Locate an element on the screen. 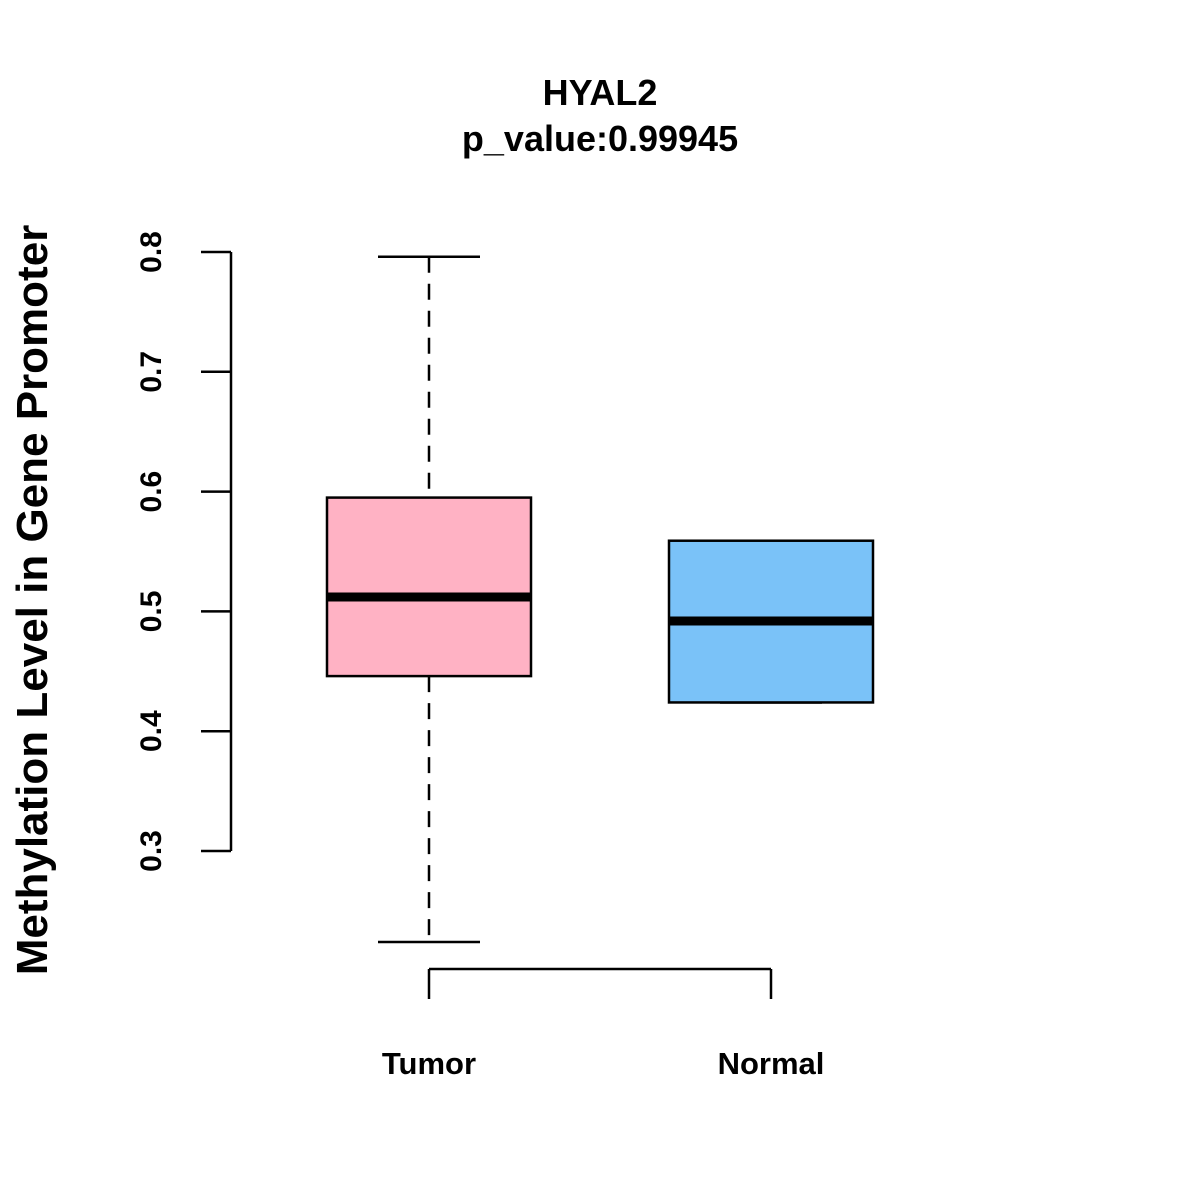 The width and height of the screenshot is (1200, 1200). y-tick-label: 0.8 is located at coordinates (151, 252).